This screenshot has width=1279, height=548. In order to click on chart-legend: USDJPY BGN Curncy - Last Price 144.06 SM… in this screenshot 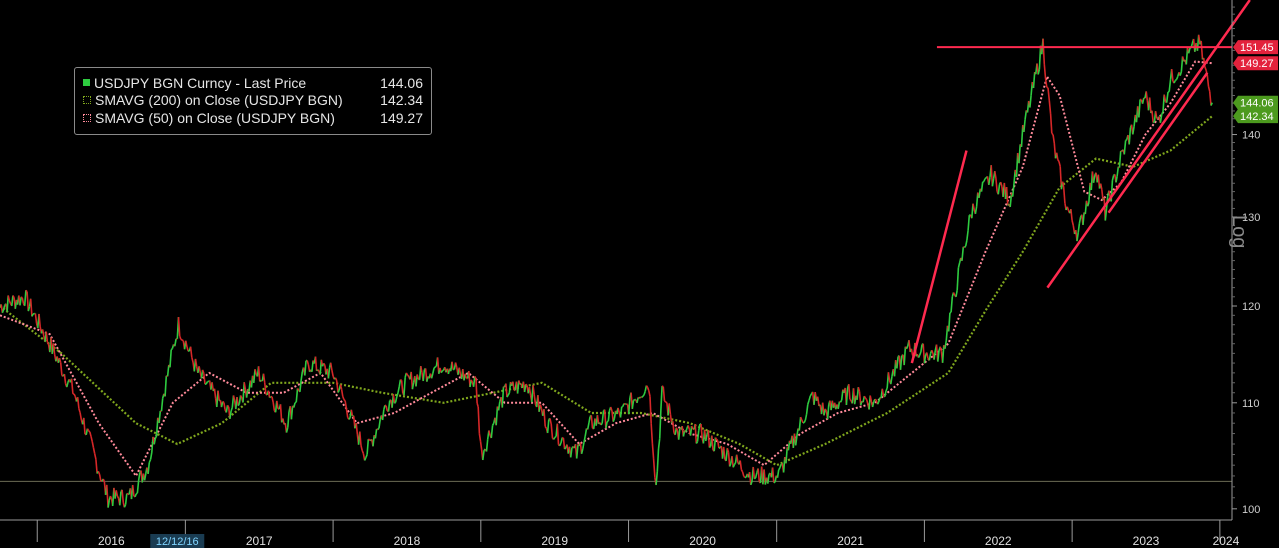, I will do `click(253, 101)`.